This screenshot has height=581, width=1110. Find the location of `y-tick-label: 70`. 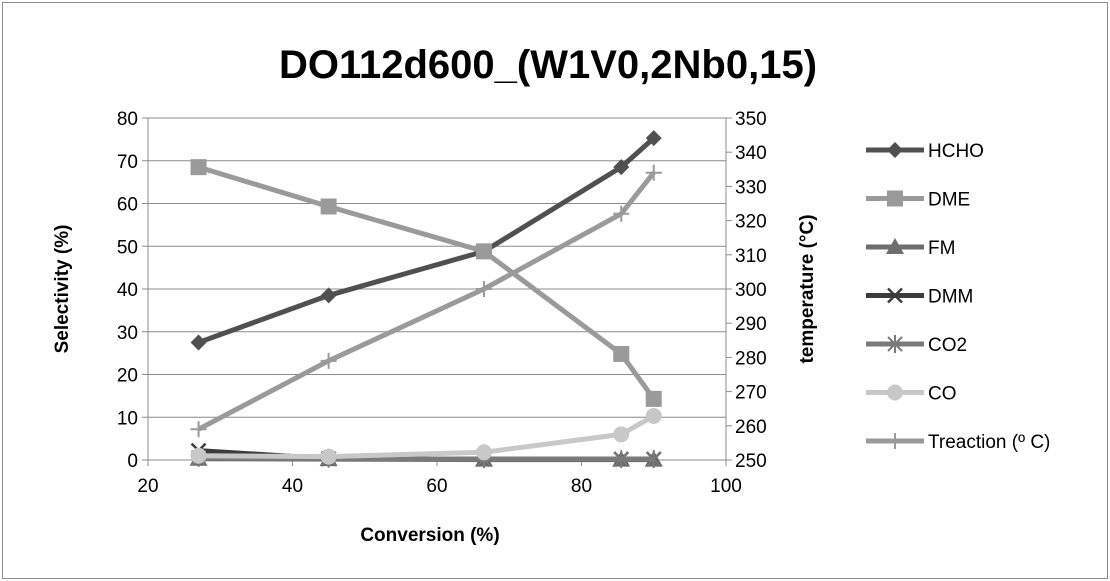

y-tick-label: 70 is located at coordinates (127, 162).